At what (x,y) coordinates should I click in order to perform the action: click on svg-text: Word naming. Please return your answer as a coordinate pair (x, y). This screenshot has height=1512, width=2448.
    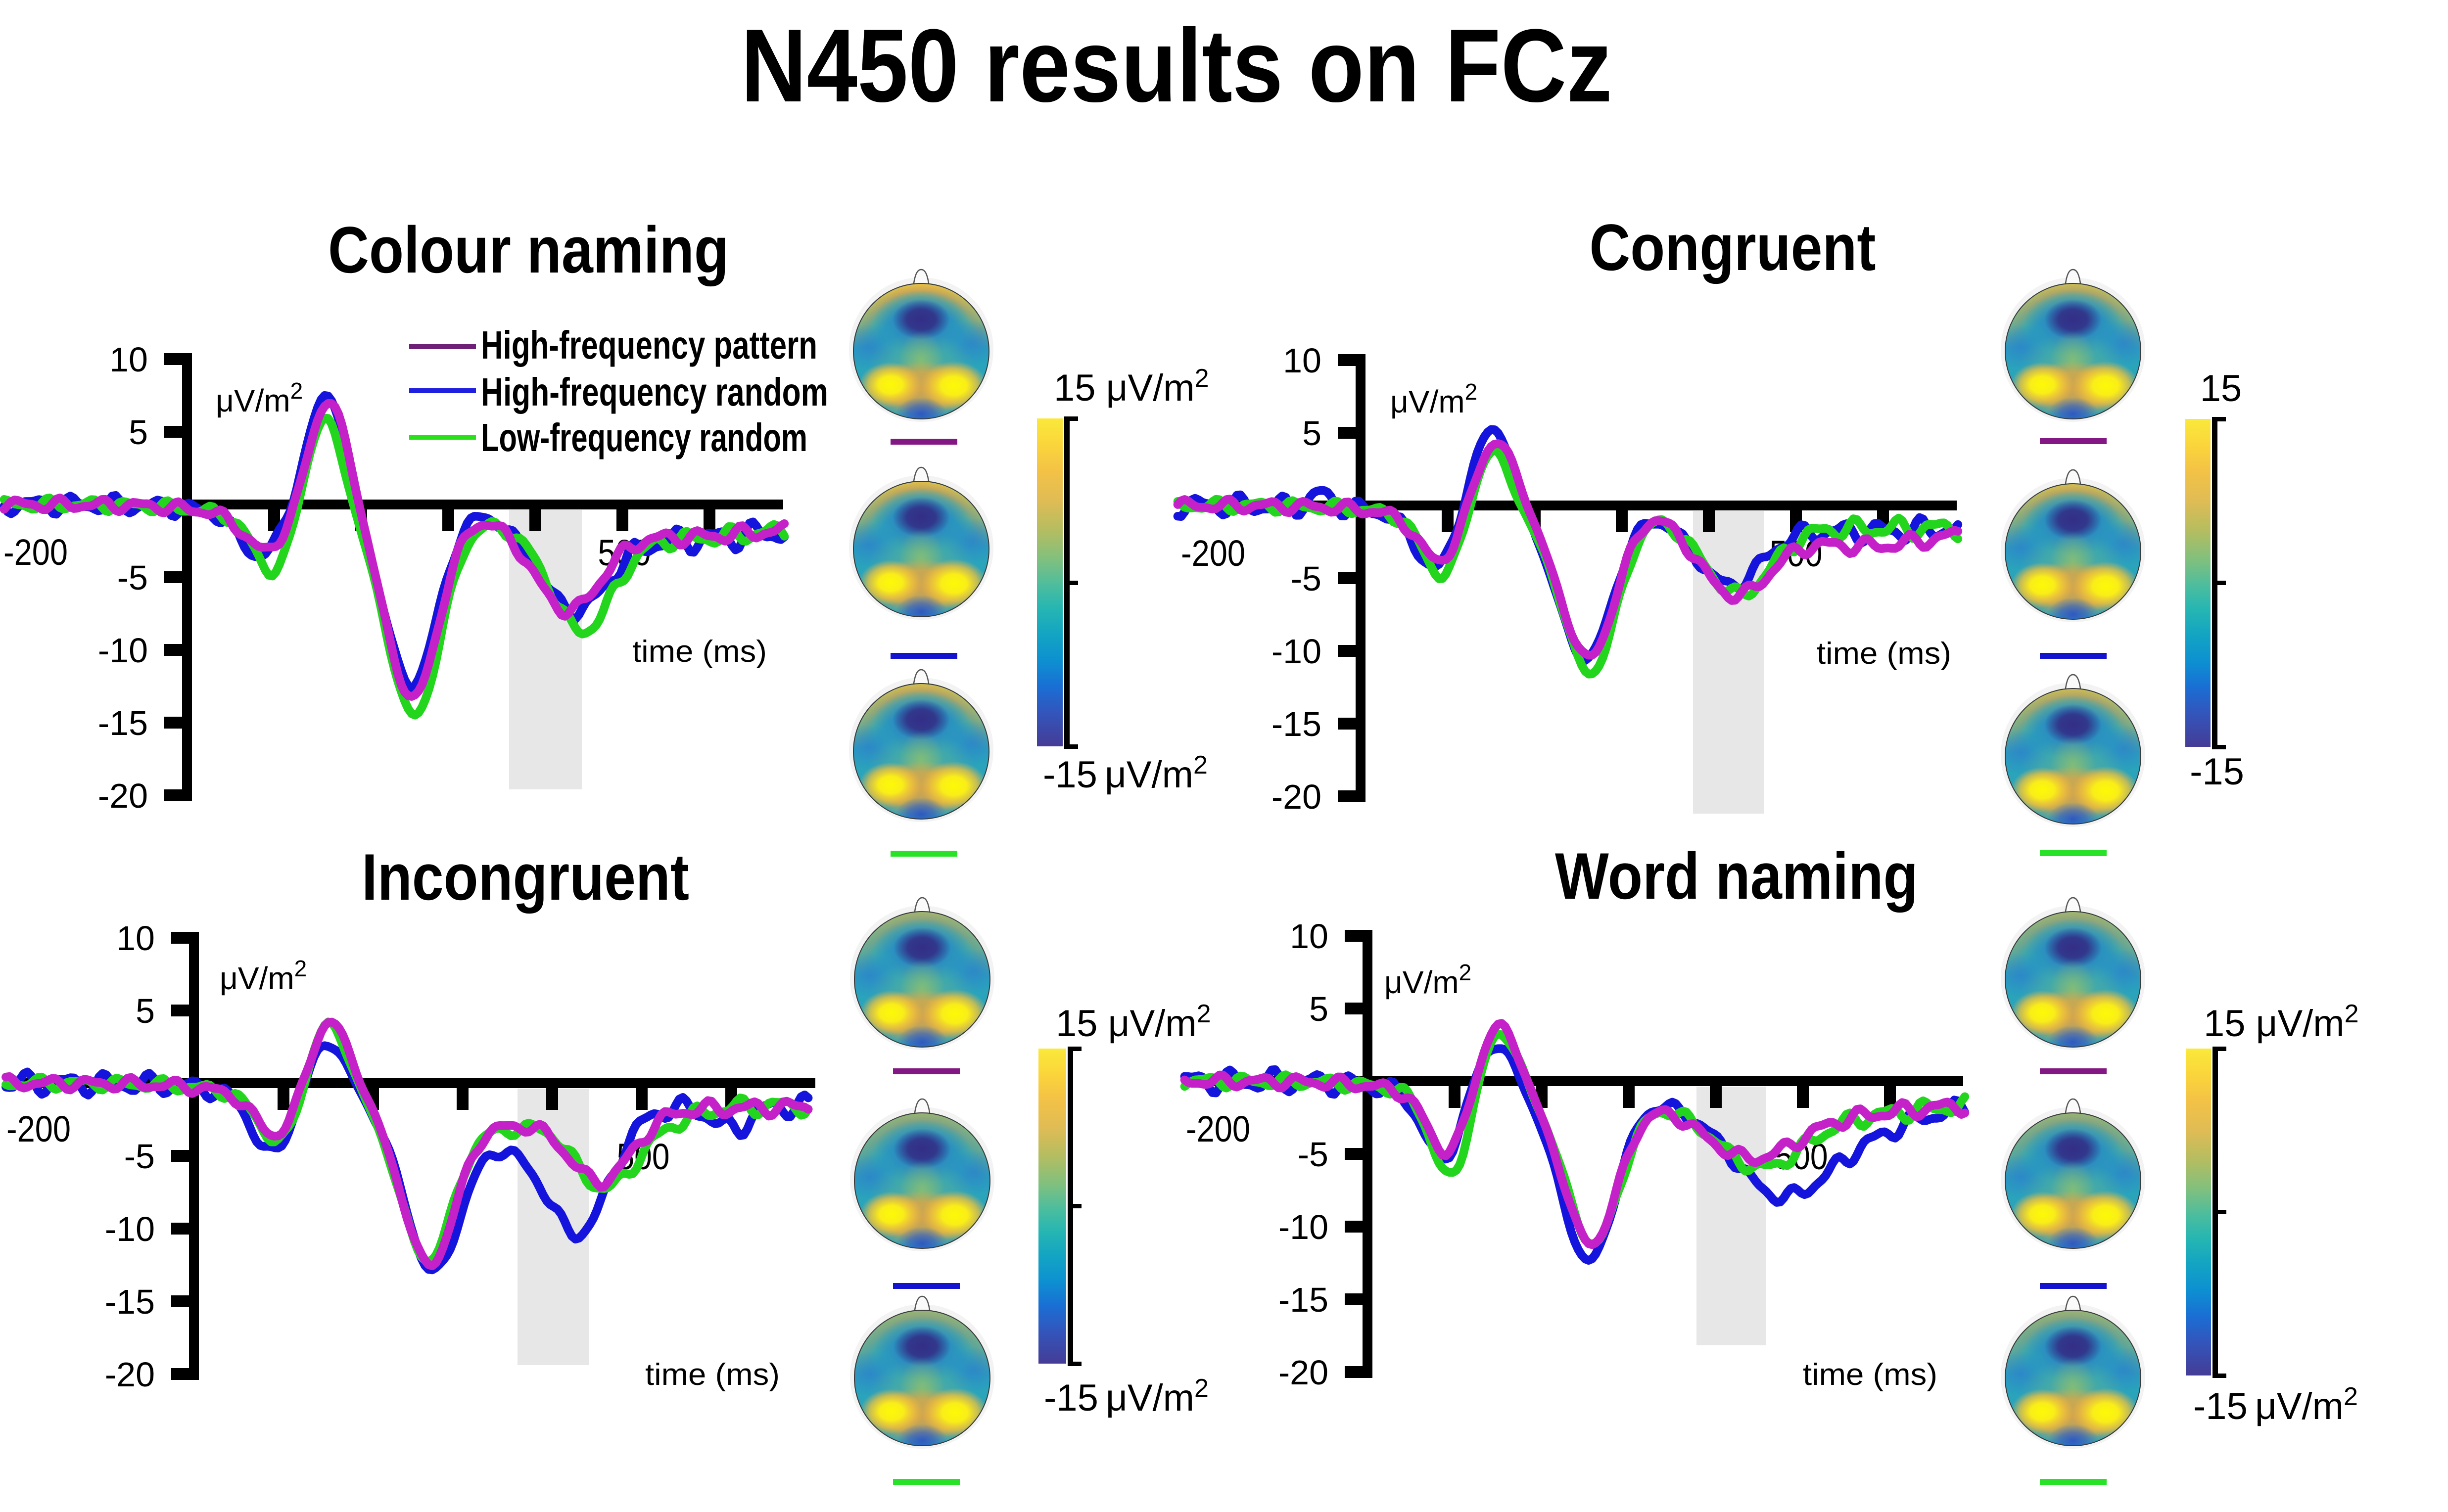
    Looking at the image, I should click on (1736, 876).